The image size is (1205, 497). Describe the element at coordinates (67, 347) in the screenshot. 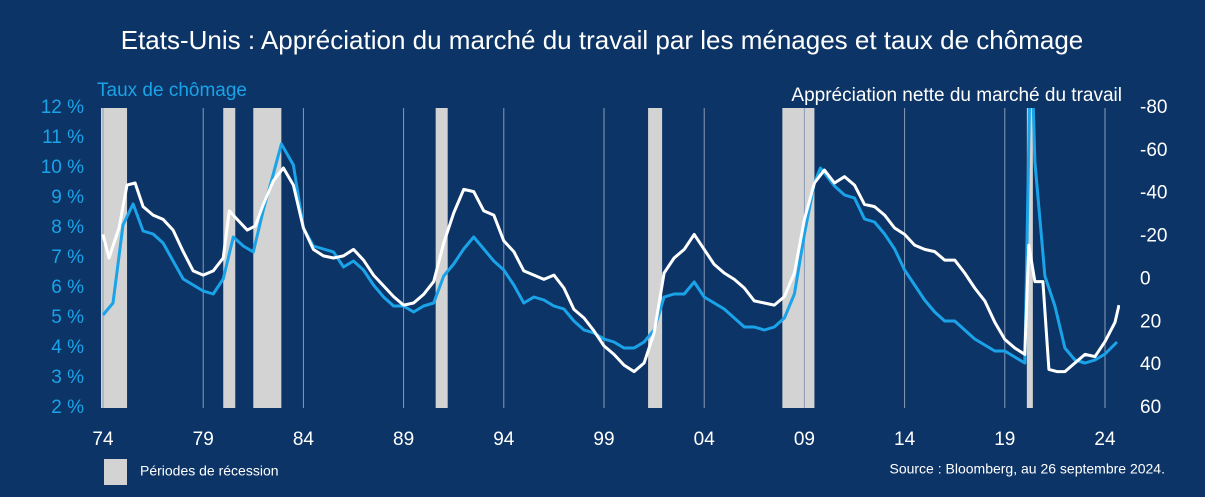

I see `y-tick-label: 4 %` at that location.